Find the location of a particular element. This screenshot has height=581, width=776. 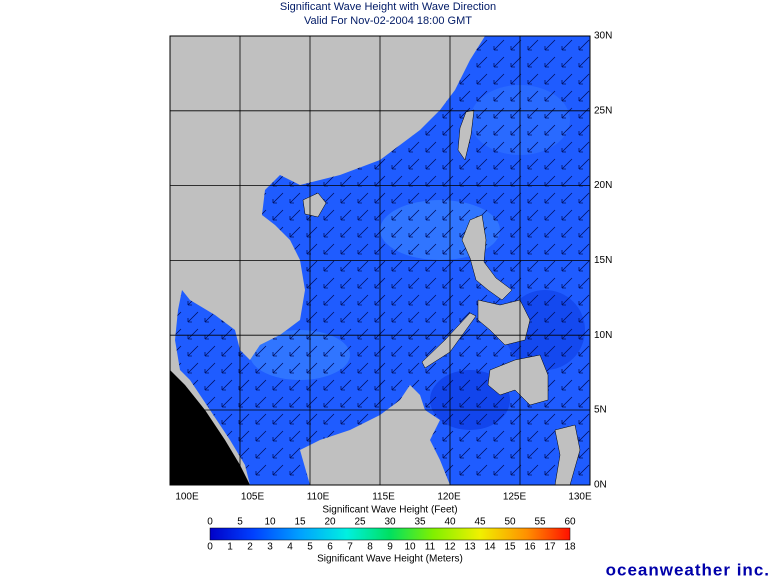

feet-label: 25 is located at coordinates (360, 522).